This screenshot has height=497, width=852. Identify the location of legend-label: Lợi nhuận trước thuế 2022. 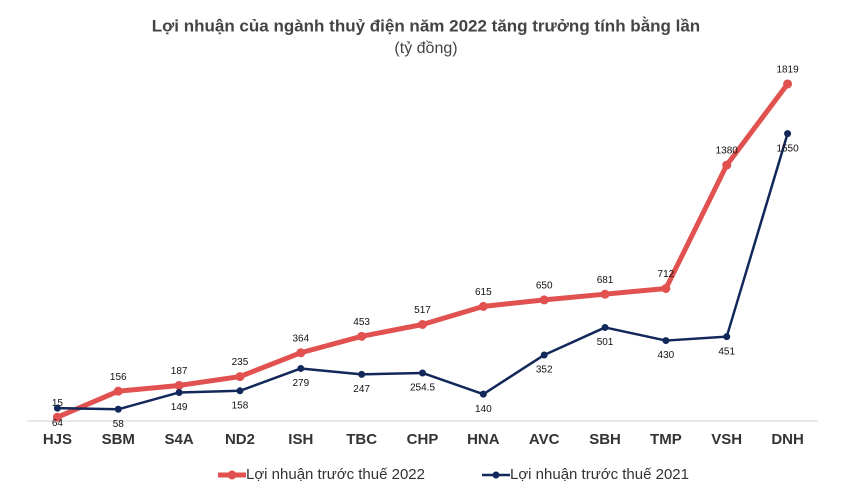
(335, 474).